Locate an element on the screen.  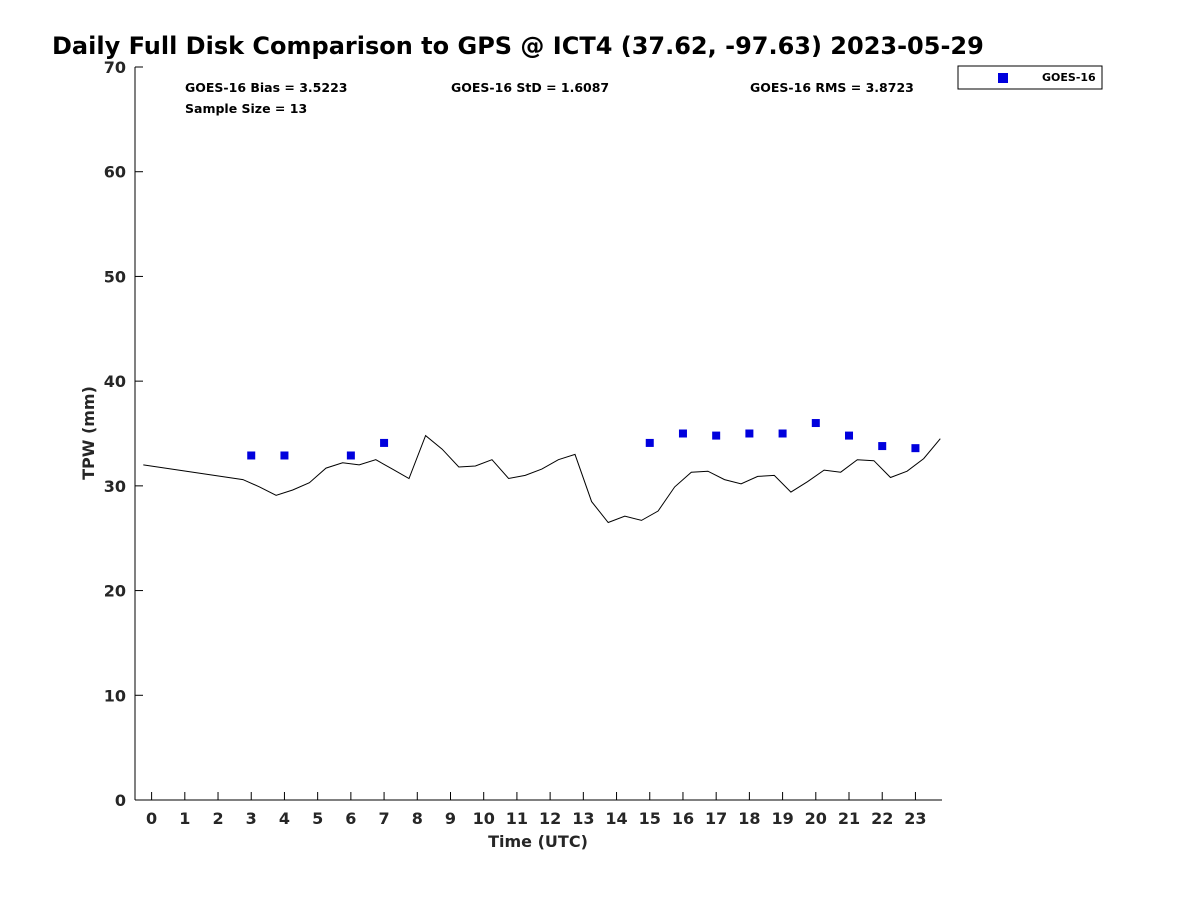
x-tick-label: 4 is located at coordinates (284, 818).